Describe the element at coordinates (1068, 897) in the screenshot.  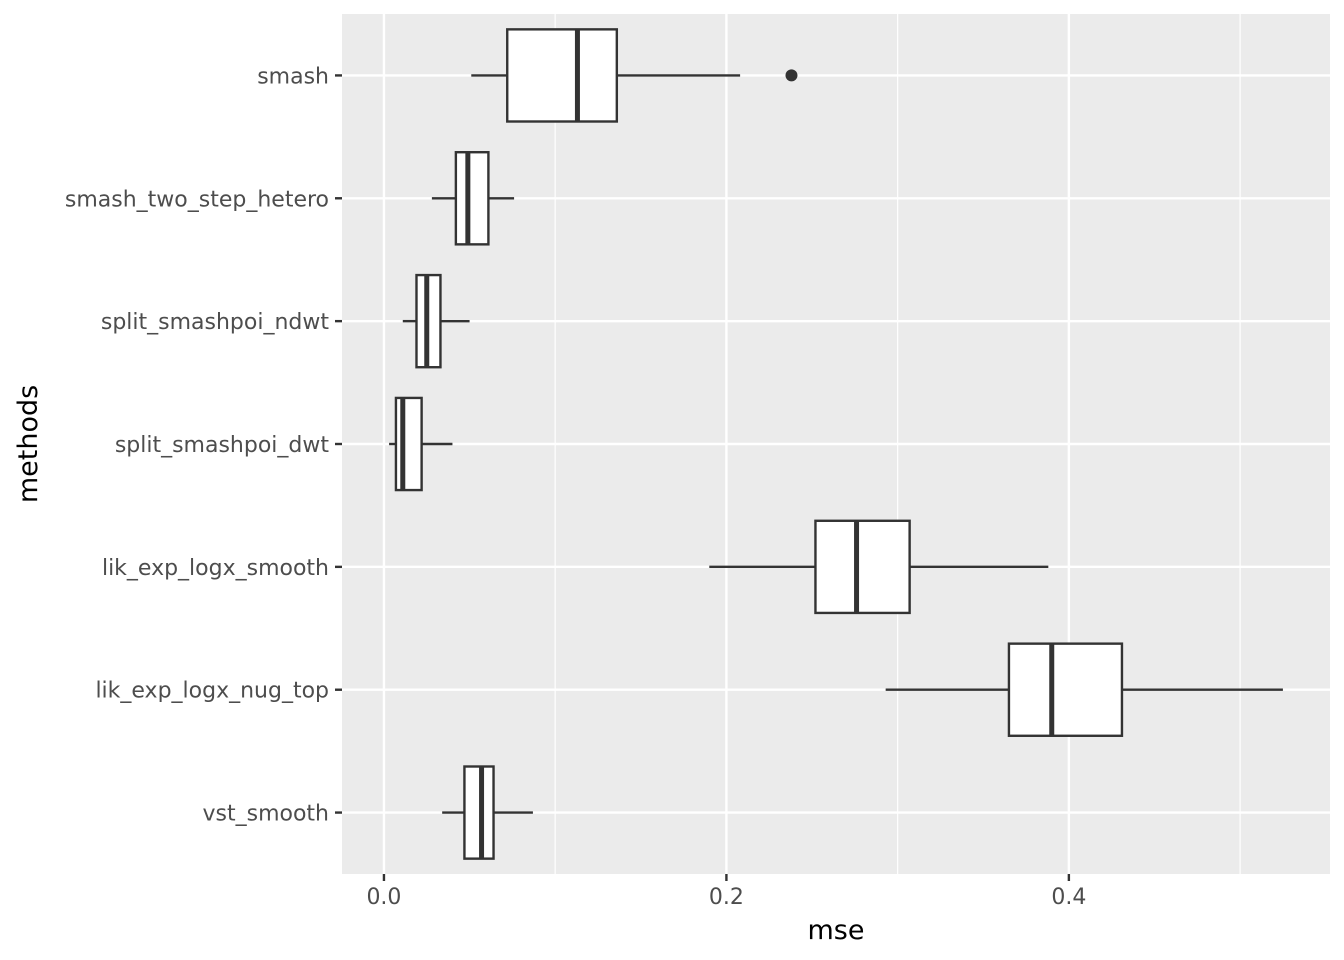
I see `x-tick-label: 0.4` at that location.